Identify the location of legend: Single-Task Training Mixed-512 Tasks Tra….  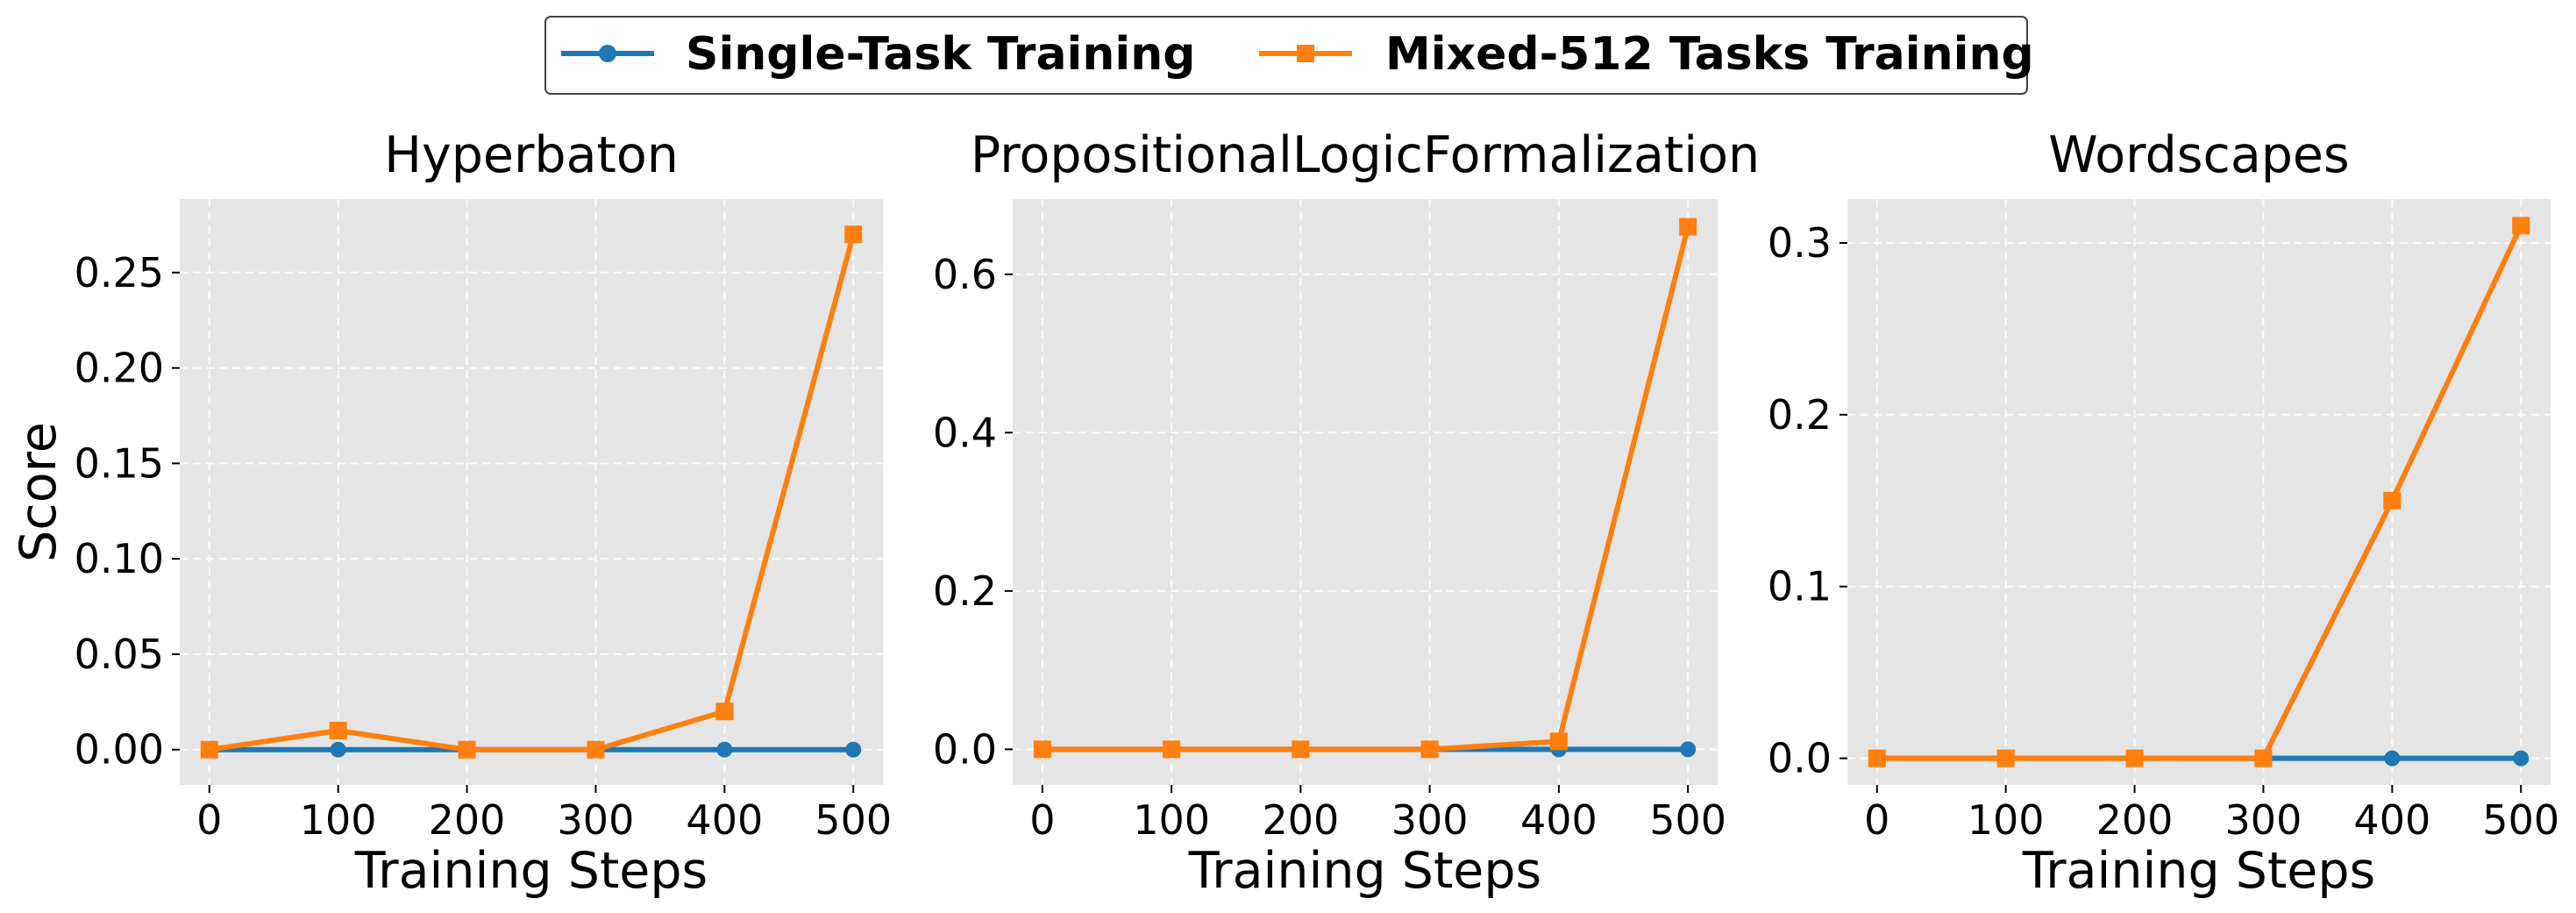
(1289, 56).